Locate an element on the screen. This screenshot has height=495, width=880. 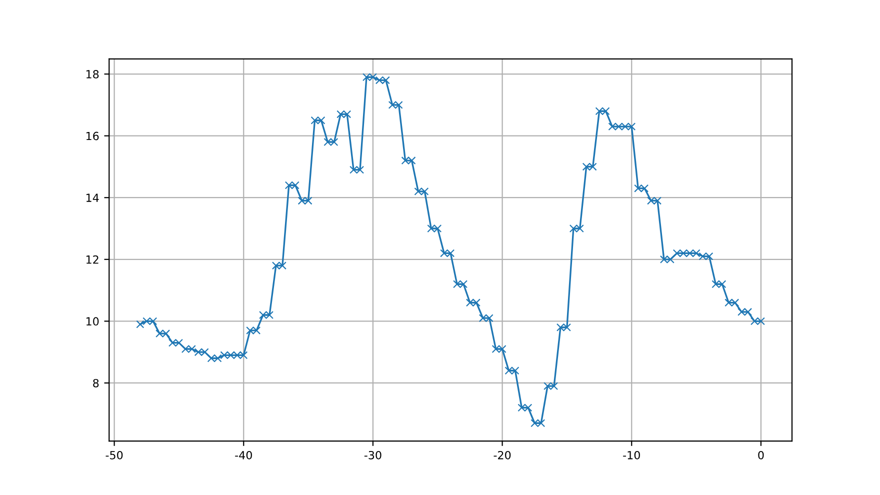
y-tick-label: 16 is located at coordinates (92, 136).